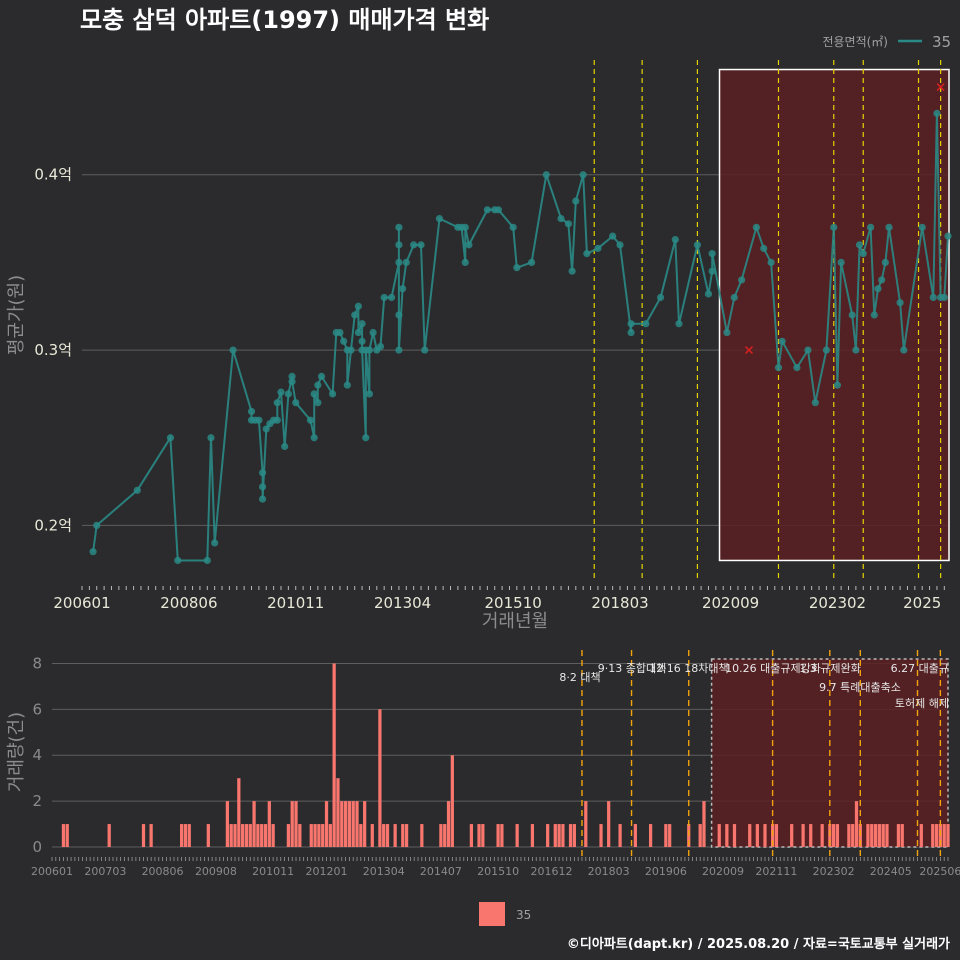 This screenshot has height=960, width=960. Describe the element at coordinates (273, 871) in the screenshot. I see `x-tick-label: 201011` at that location.